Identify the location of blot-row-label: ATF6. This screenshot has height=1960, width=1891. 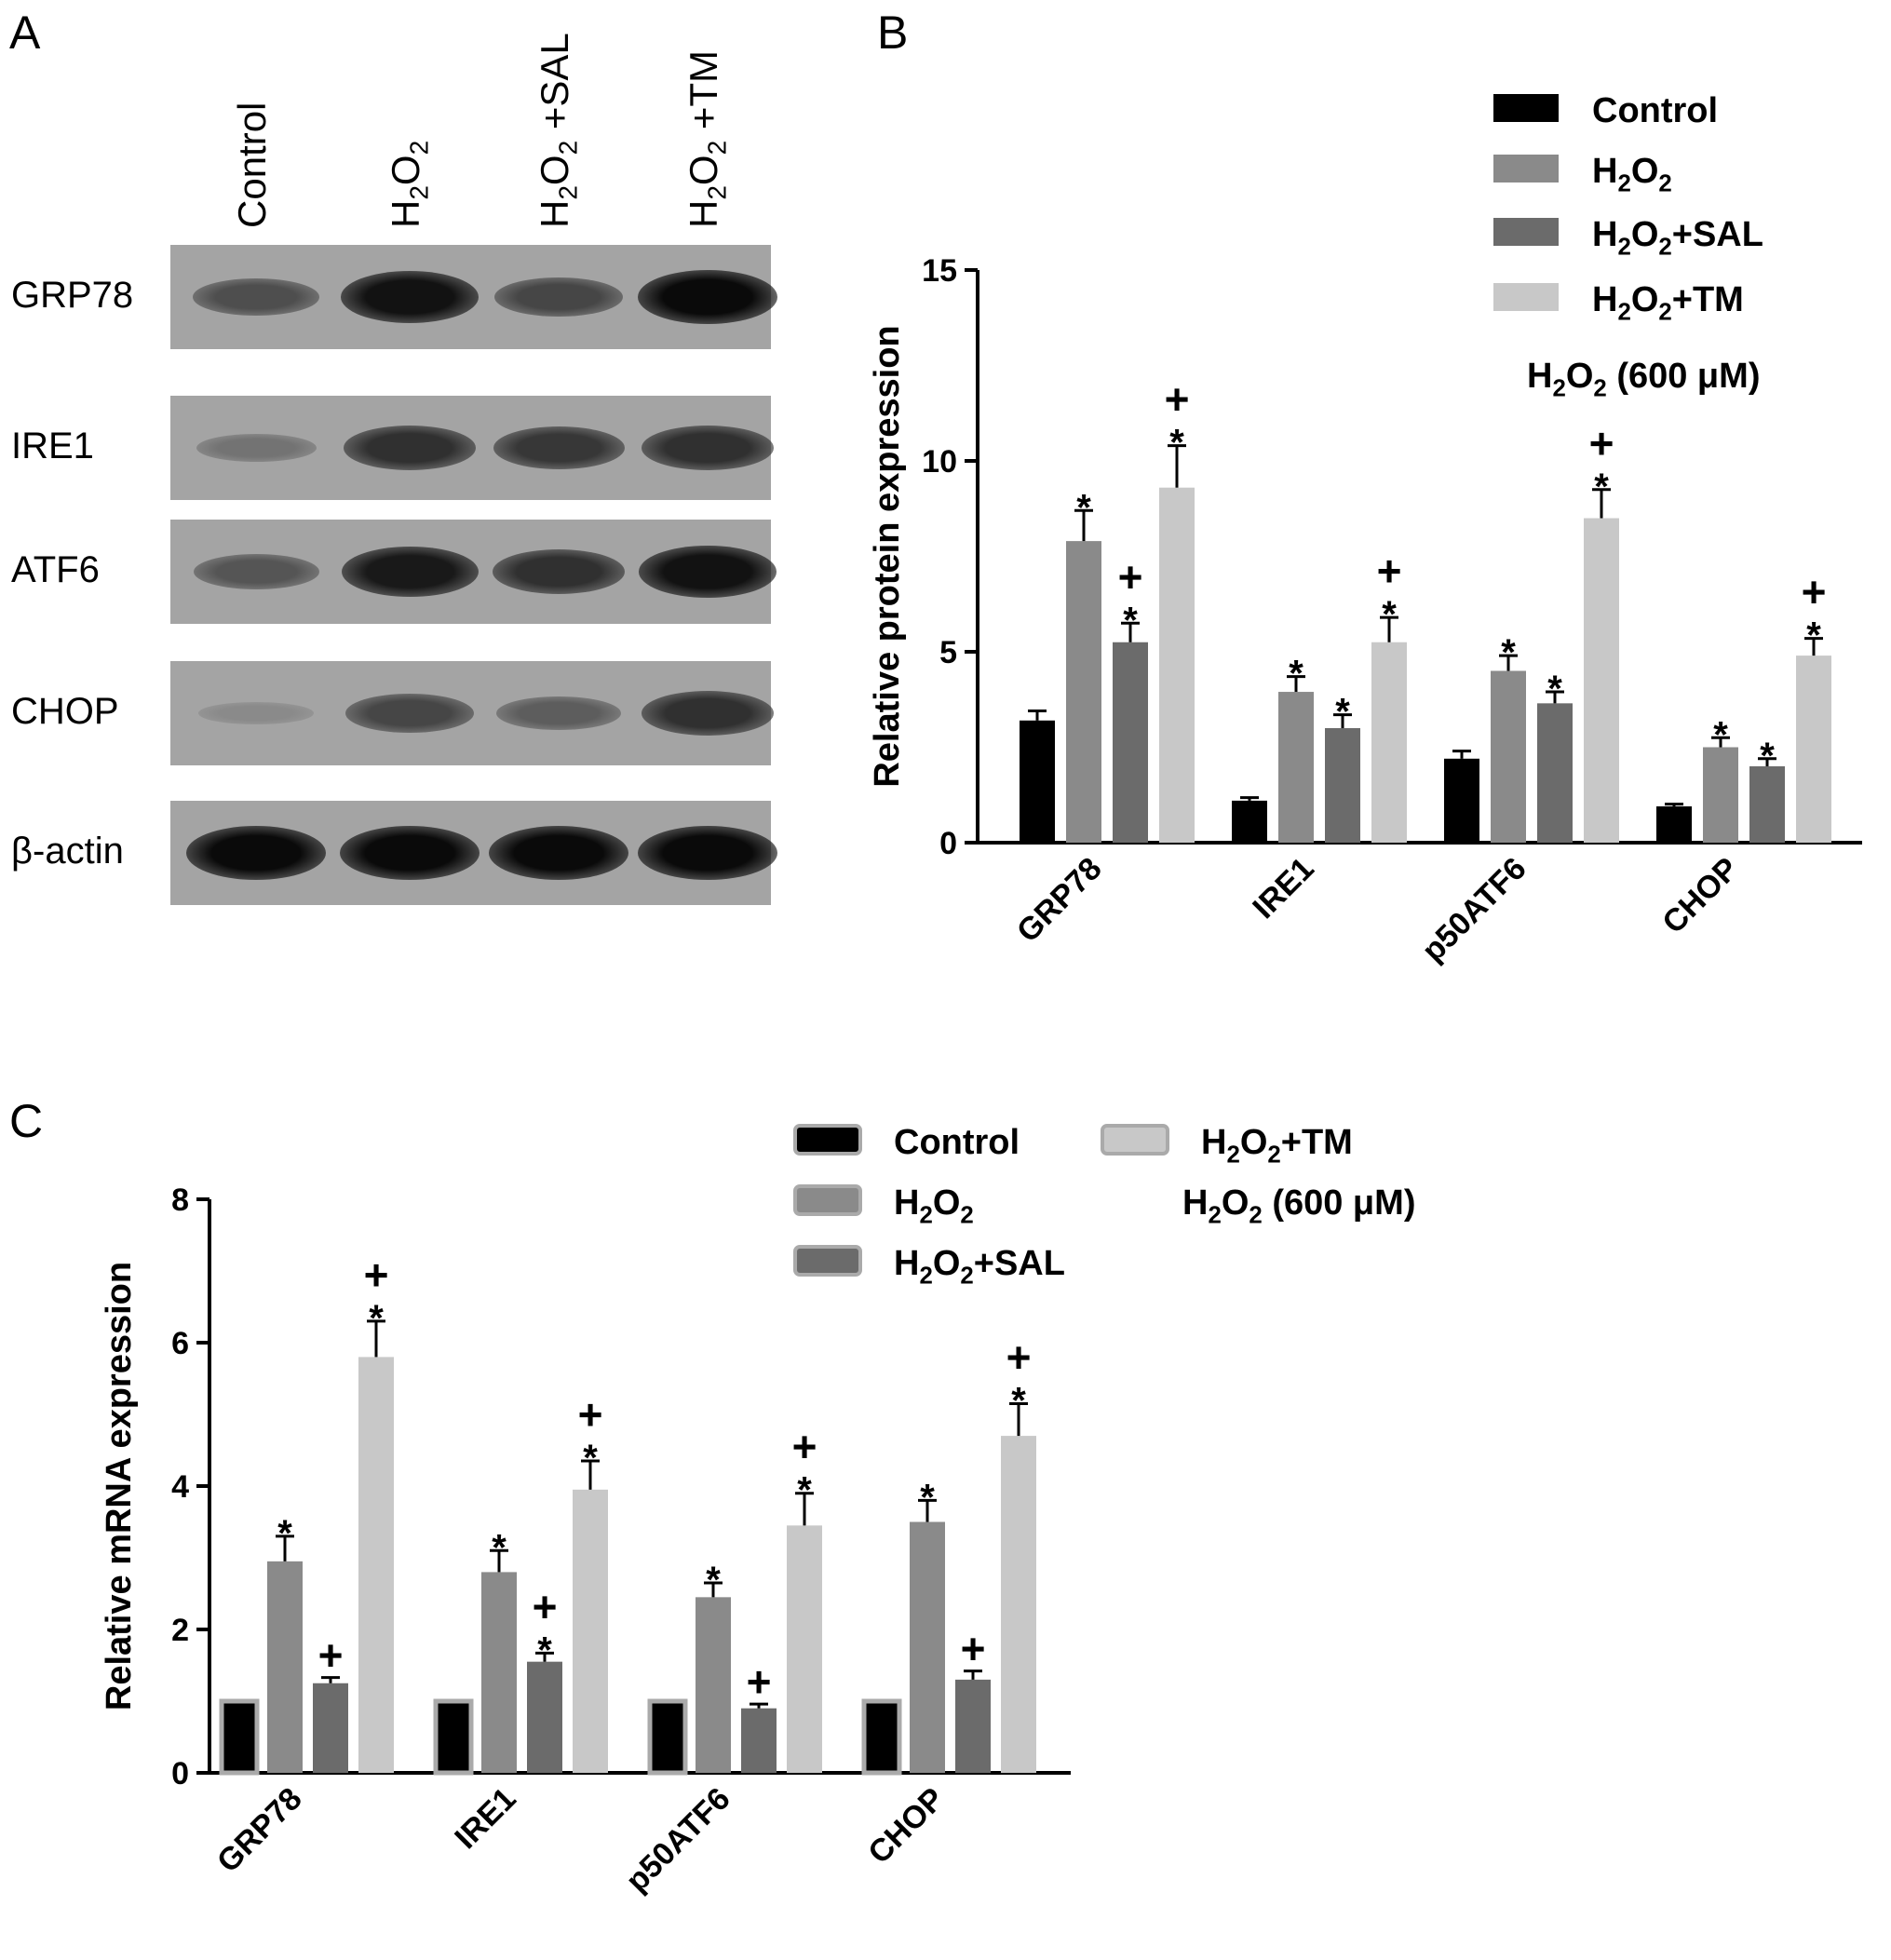
(55, 570).